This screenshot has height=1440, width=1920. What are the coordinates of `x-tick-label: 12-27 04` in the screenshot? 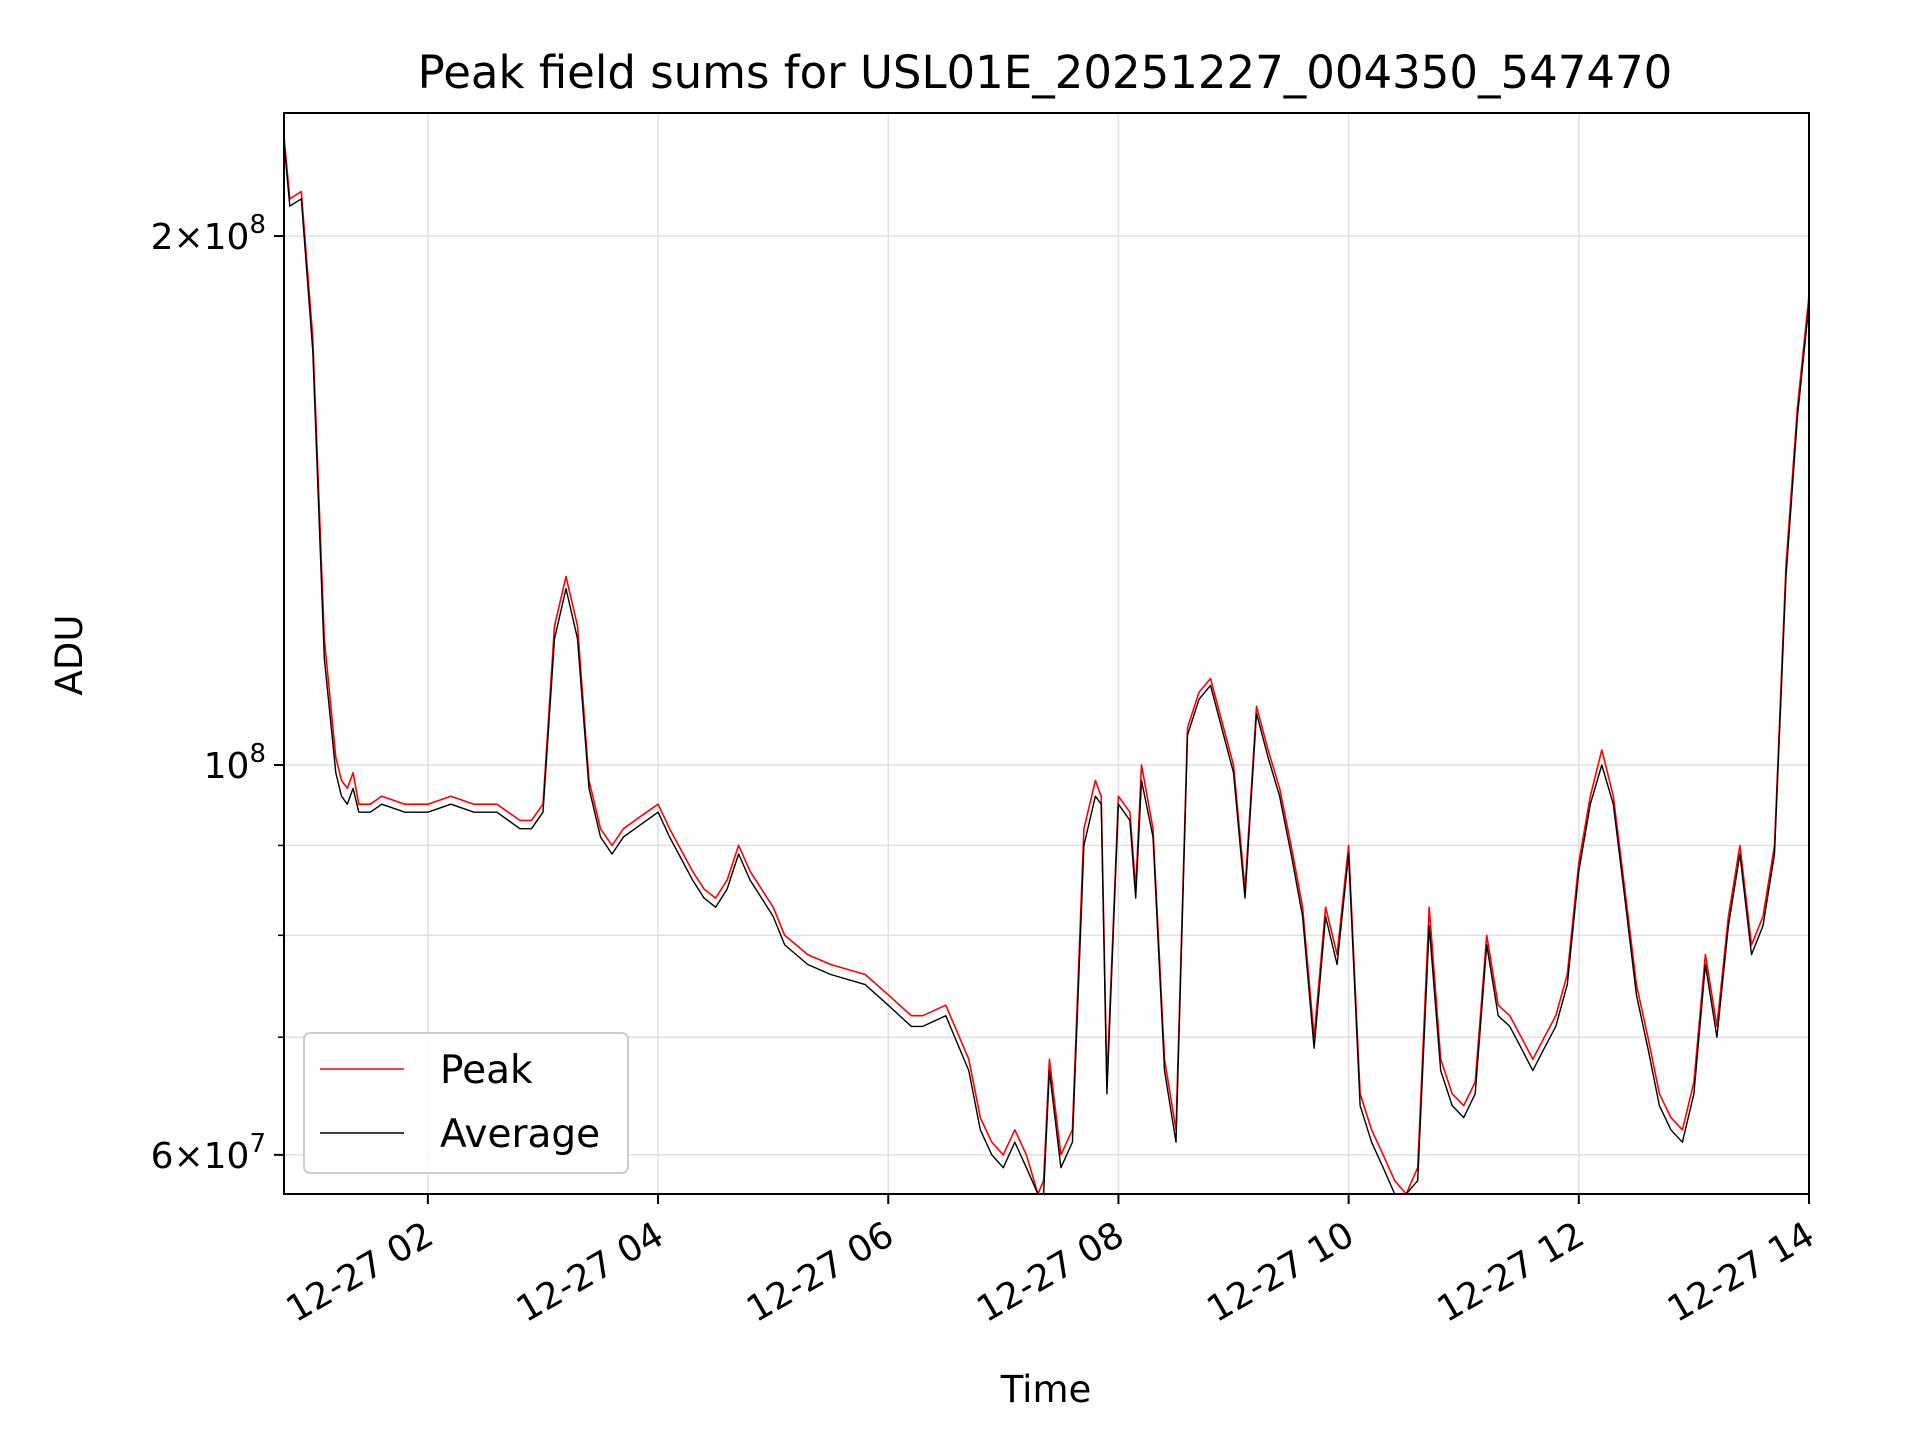 It's located at (590, 1272).